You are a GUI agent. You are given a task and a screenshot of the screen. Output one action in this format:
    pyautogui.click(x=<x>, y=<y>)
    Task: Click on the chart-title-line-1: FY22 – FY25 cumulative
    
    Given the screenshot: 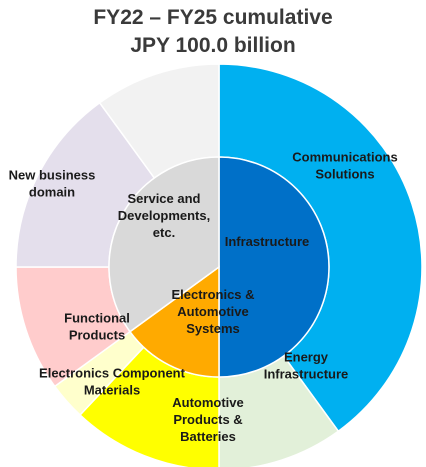 What is the action you would take?
    pyautogui.click(x=213, y=17)
    